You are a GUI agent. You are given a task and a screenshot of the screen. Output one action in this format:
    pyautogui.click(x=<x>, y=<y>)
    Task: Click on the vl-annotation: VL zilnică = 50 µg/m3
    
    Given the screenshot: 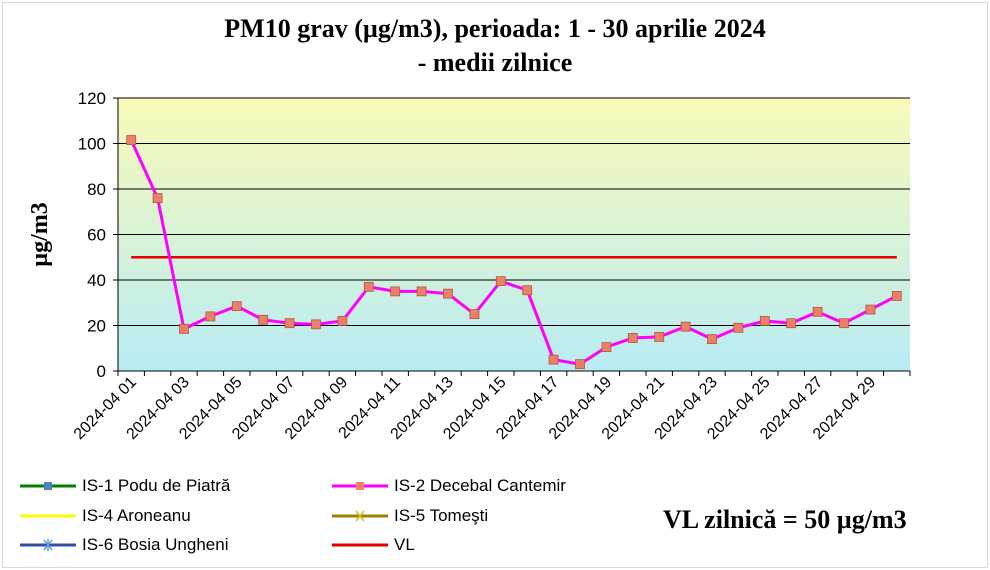 What is the action you would take?
    pyautogui.click(x=785, y=519)
    